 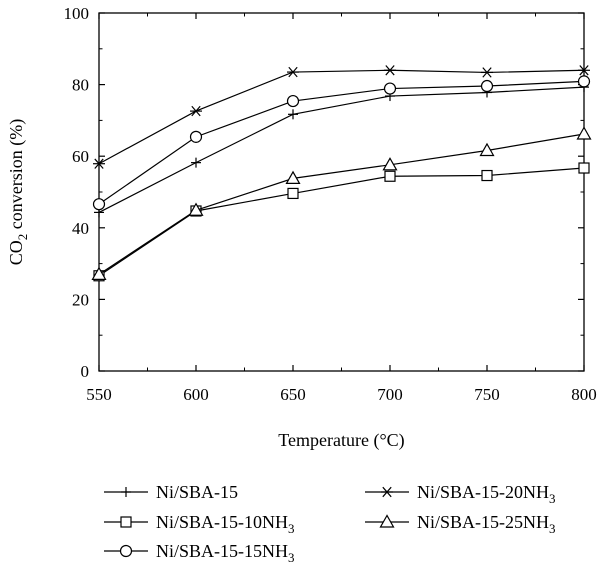 I want to click on y-tick-label-40: 40, so click(x=80, y=228).